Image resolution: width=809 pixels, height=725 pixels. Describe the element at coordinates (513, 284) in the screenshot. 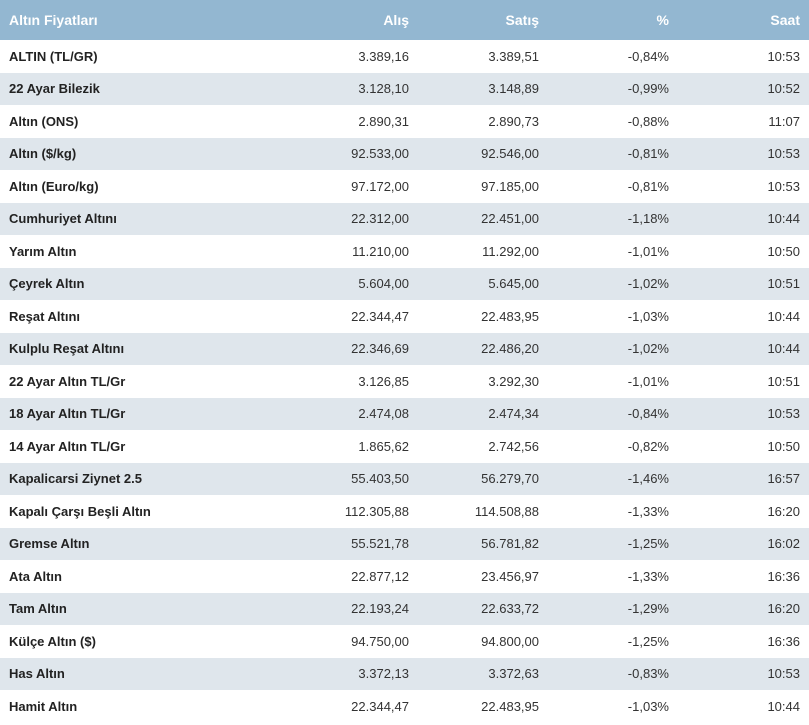

I see `cell-satis: 5.645,00` at that location.